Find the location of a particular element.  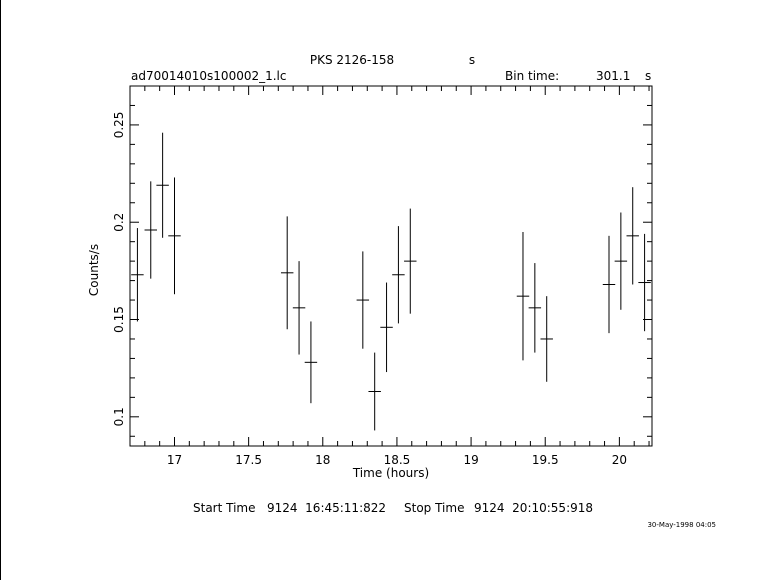

y-tick-label: 0.2 is located at coordinates (119, 222).